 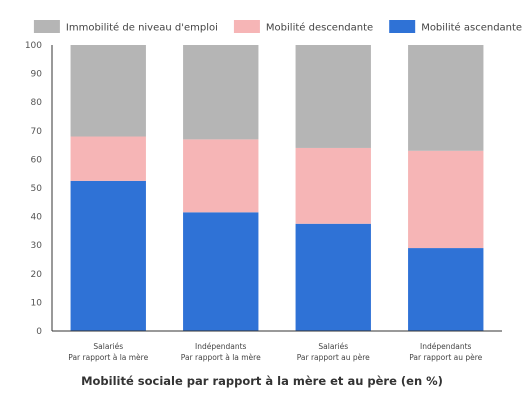 What do you see at coordinates (142, 28) in the screenshot?
I see `legend-label: Immobilité de niveau d'emploi` at bounding box center [142, 28].